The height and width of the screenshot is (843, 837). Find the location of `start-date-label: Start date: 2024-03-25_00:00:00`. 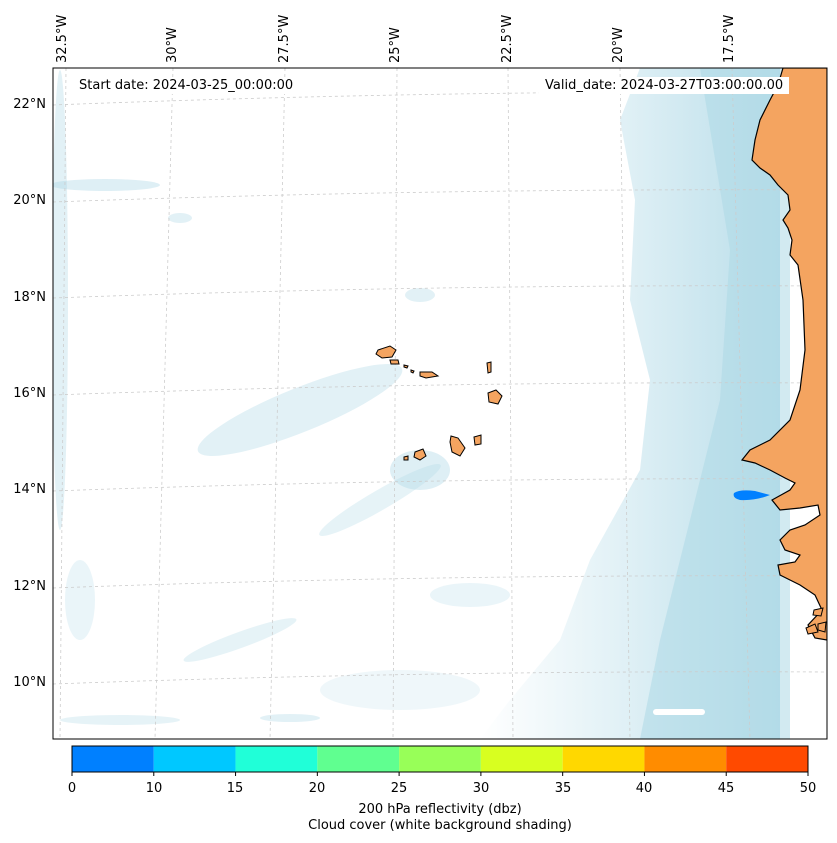

start-date-label: Start date: 2024-03-25_00:00:00 is located at coordinates (186, 85).